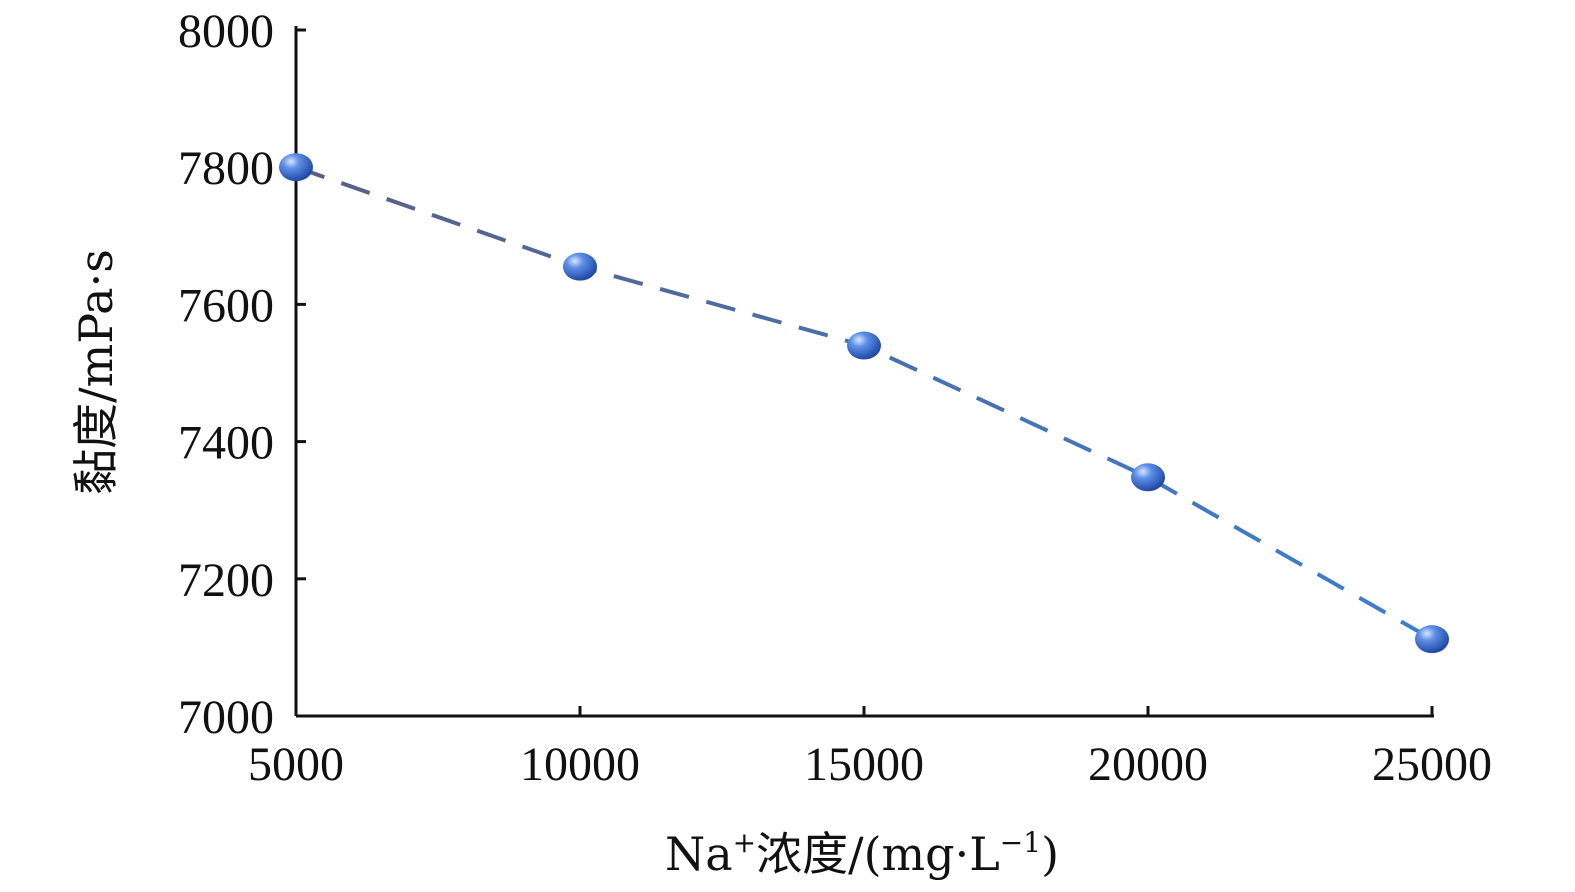  I want to click on y-axis-ticks: 7000 7200 7400 7600 7800 8000, so click(242, 374).